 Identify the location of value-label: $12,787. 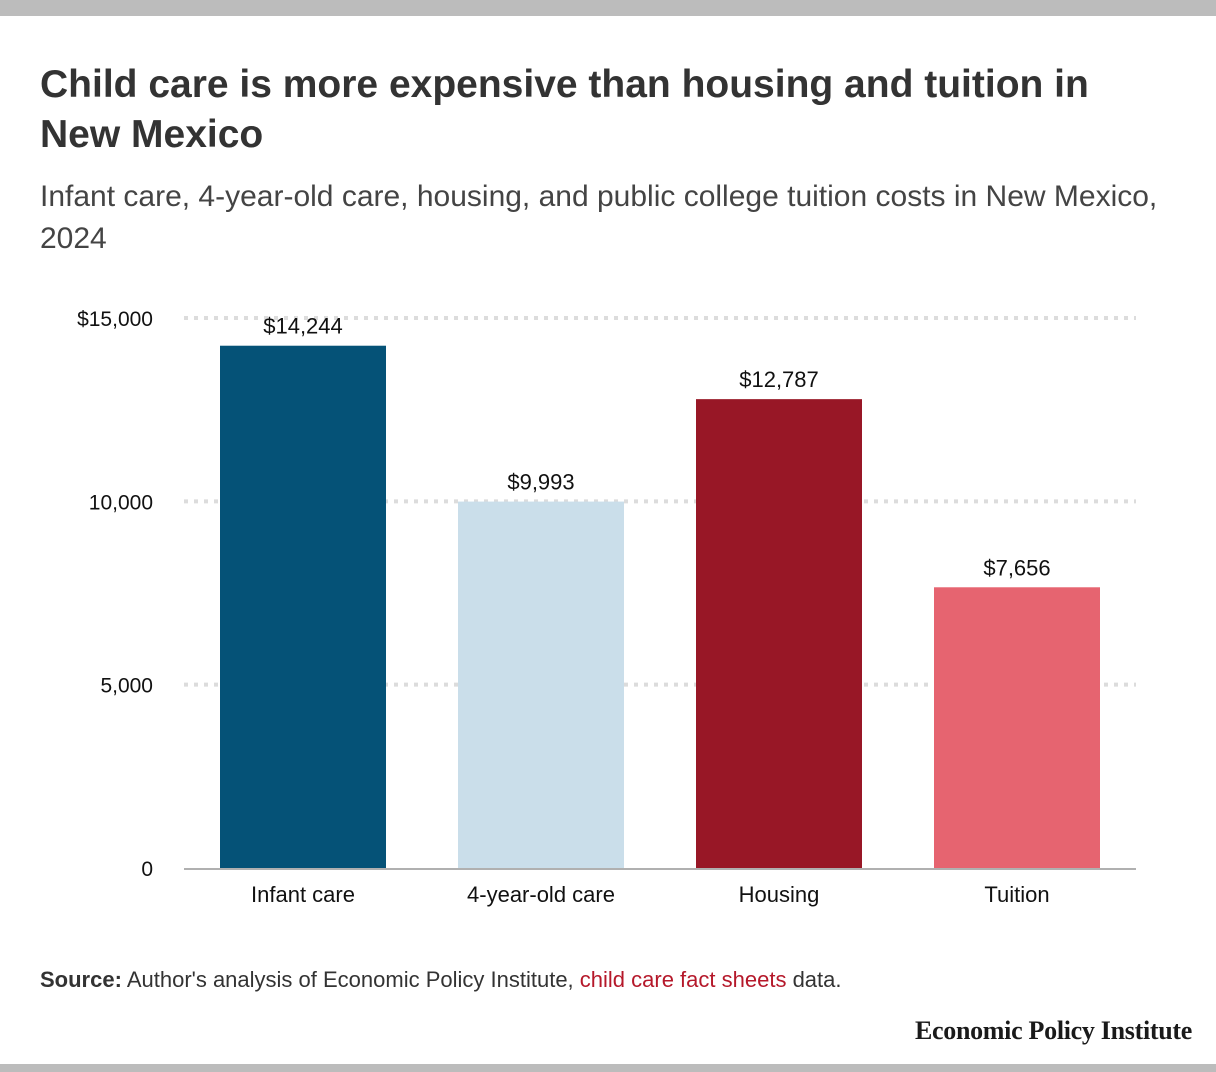
(779, 379).